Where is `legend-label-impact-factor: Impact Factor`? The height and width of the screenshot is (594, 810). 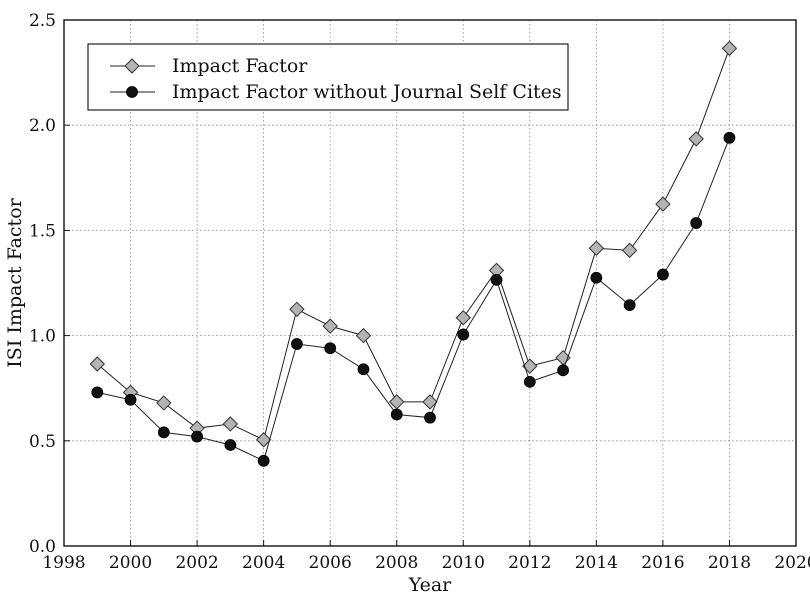 legend-label-impact-factor: Impact Factor is located at coordinates (240, 66).